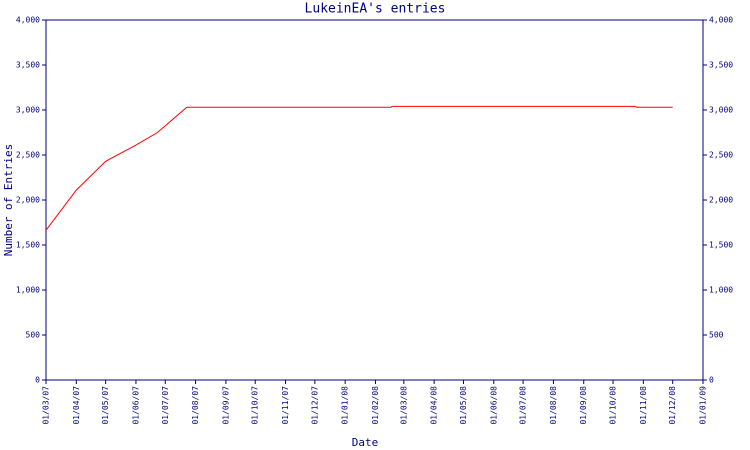  I want to click on y2-tick-label: 3,500, so click(721, 65).